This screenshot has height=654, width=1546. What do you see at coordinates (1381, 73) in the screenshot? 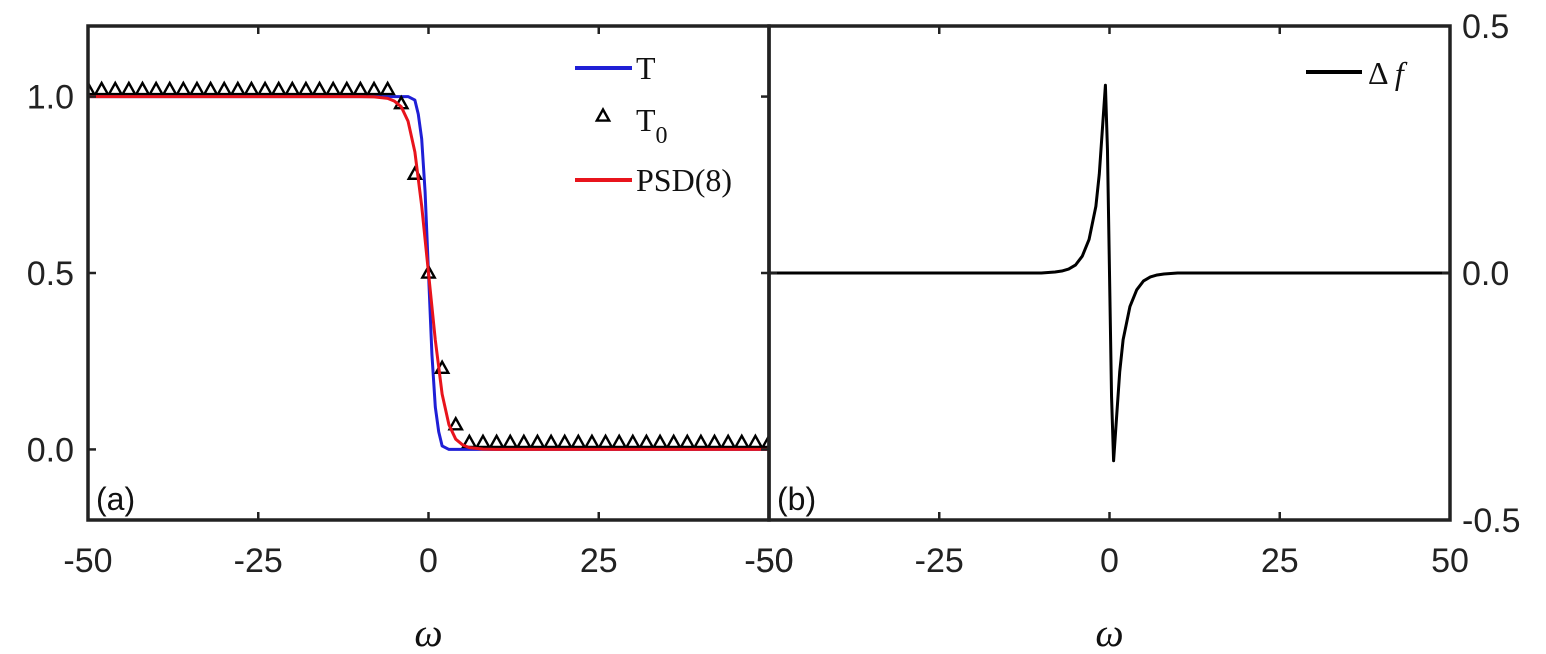
I see `panel-b-legend-label-delta: Δ` at bounding box center [1381, 73].